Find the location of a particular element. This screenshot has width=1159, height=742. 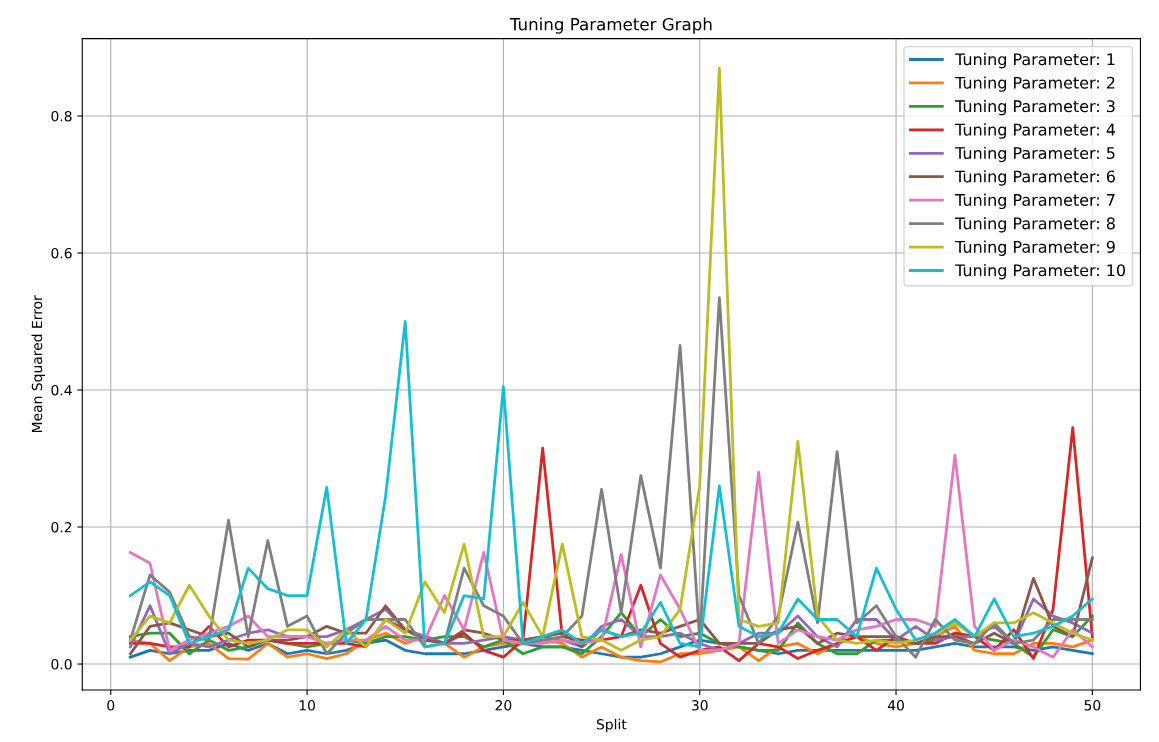

y-tick-label: 0.4 is located at coordinates (61, 390).